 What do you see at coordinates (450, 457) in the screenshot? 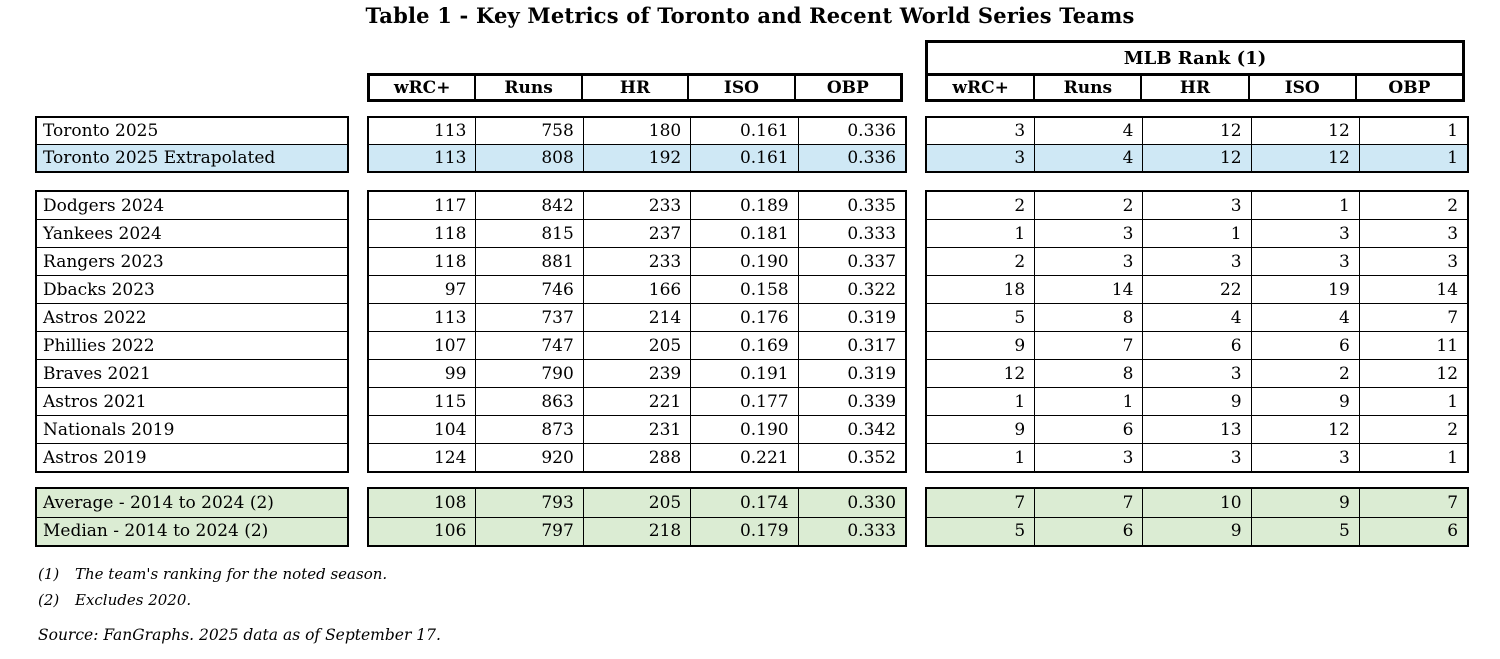
I see `stat-value-cell: 124` at bounding box center [450, 457].